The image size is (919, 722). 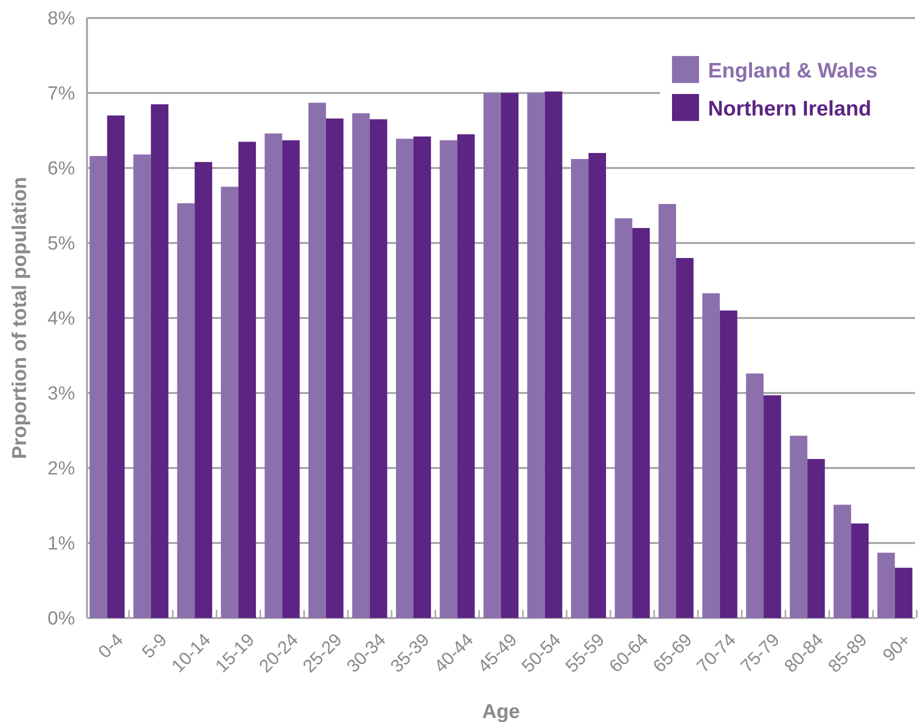 I want to click on x-axis-title: Age, so click(x=501, y=711).